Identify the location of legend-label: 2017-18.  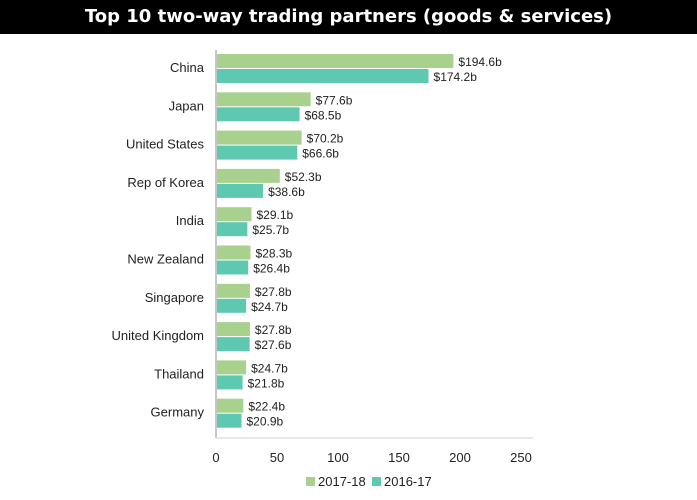
(342, 481).